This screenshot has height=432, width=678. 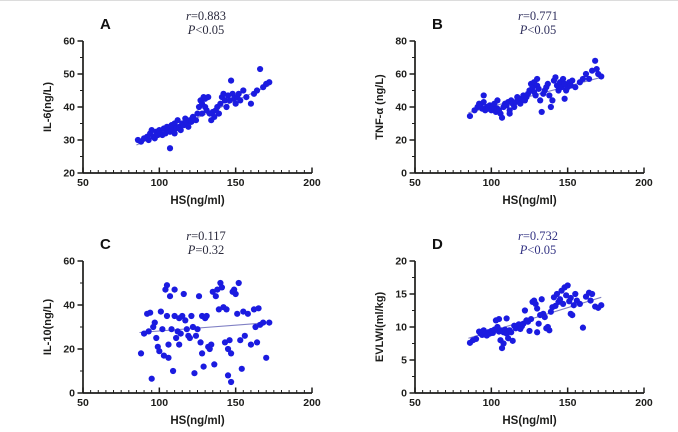 I want to click on y-tick-label: 0, so click(x=72, y=394).